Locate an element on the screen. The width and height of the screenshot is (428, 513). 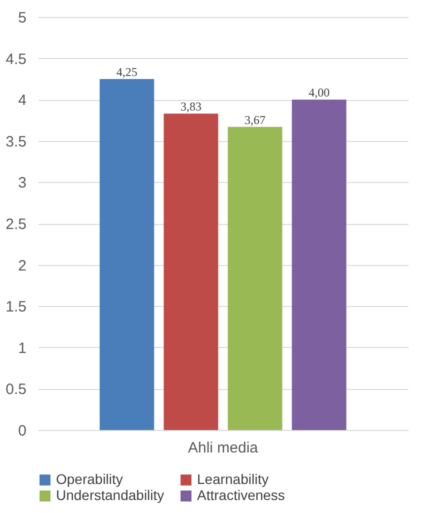
y-tick-label: 4.5 is located at coordinates (16, 59).